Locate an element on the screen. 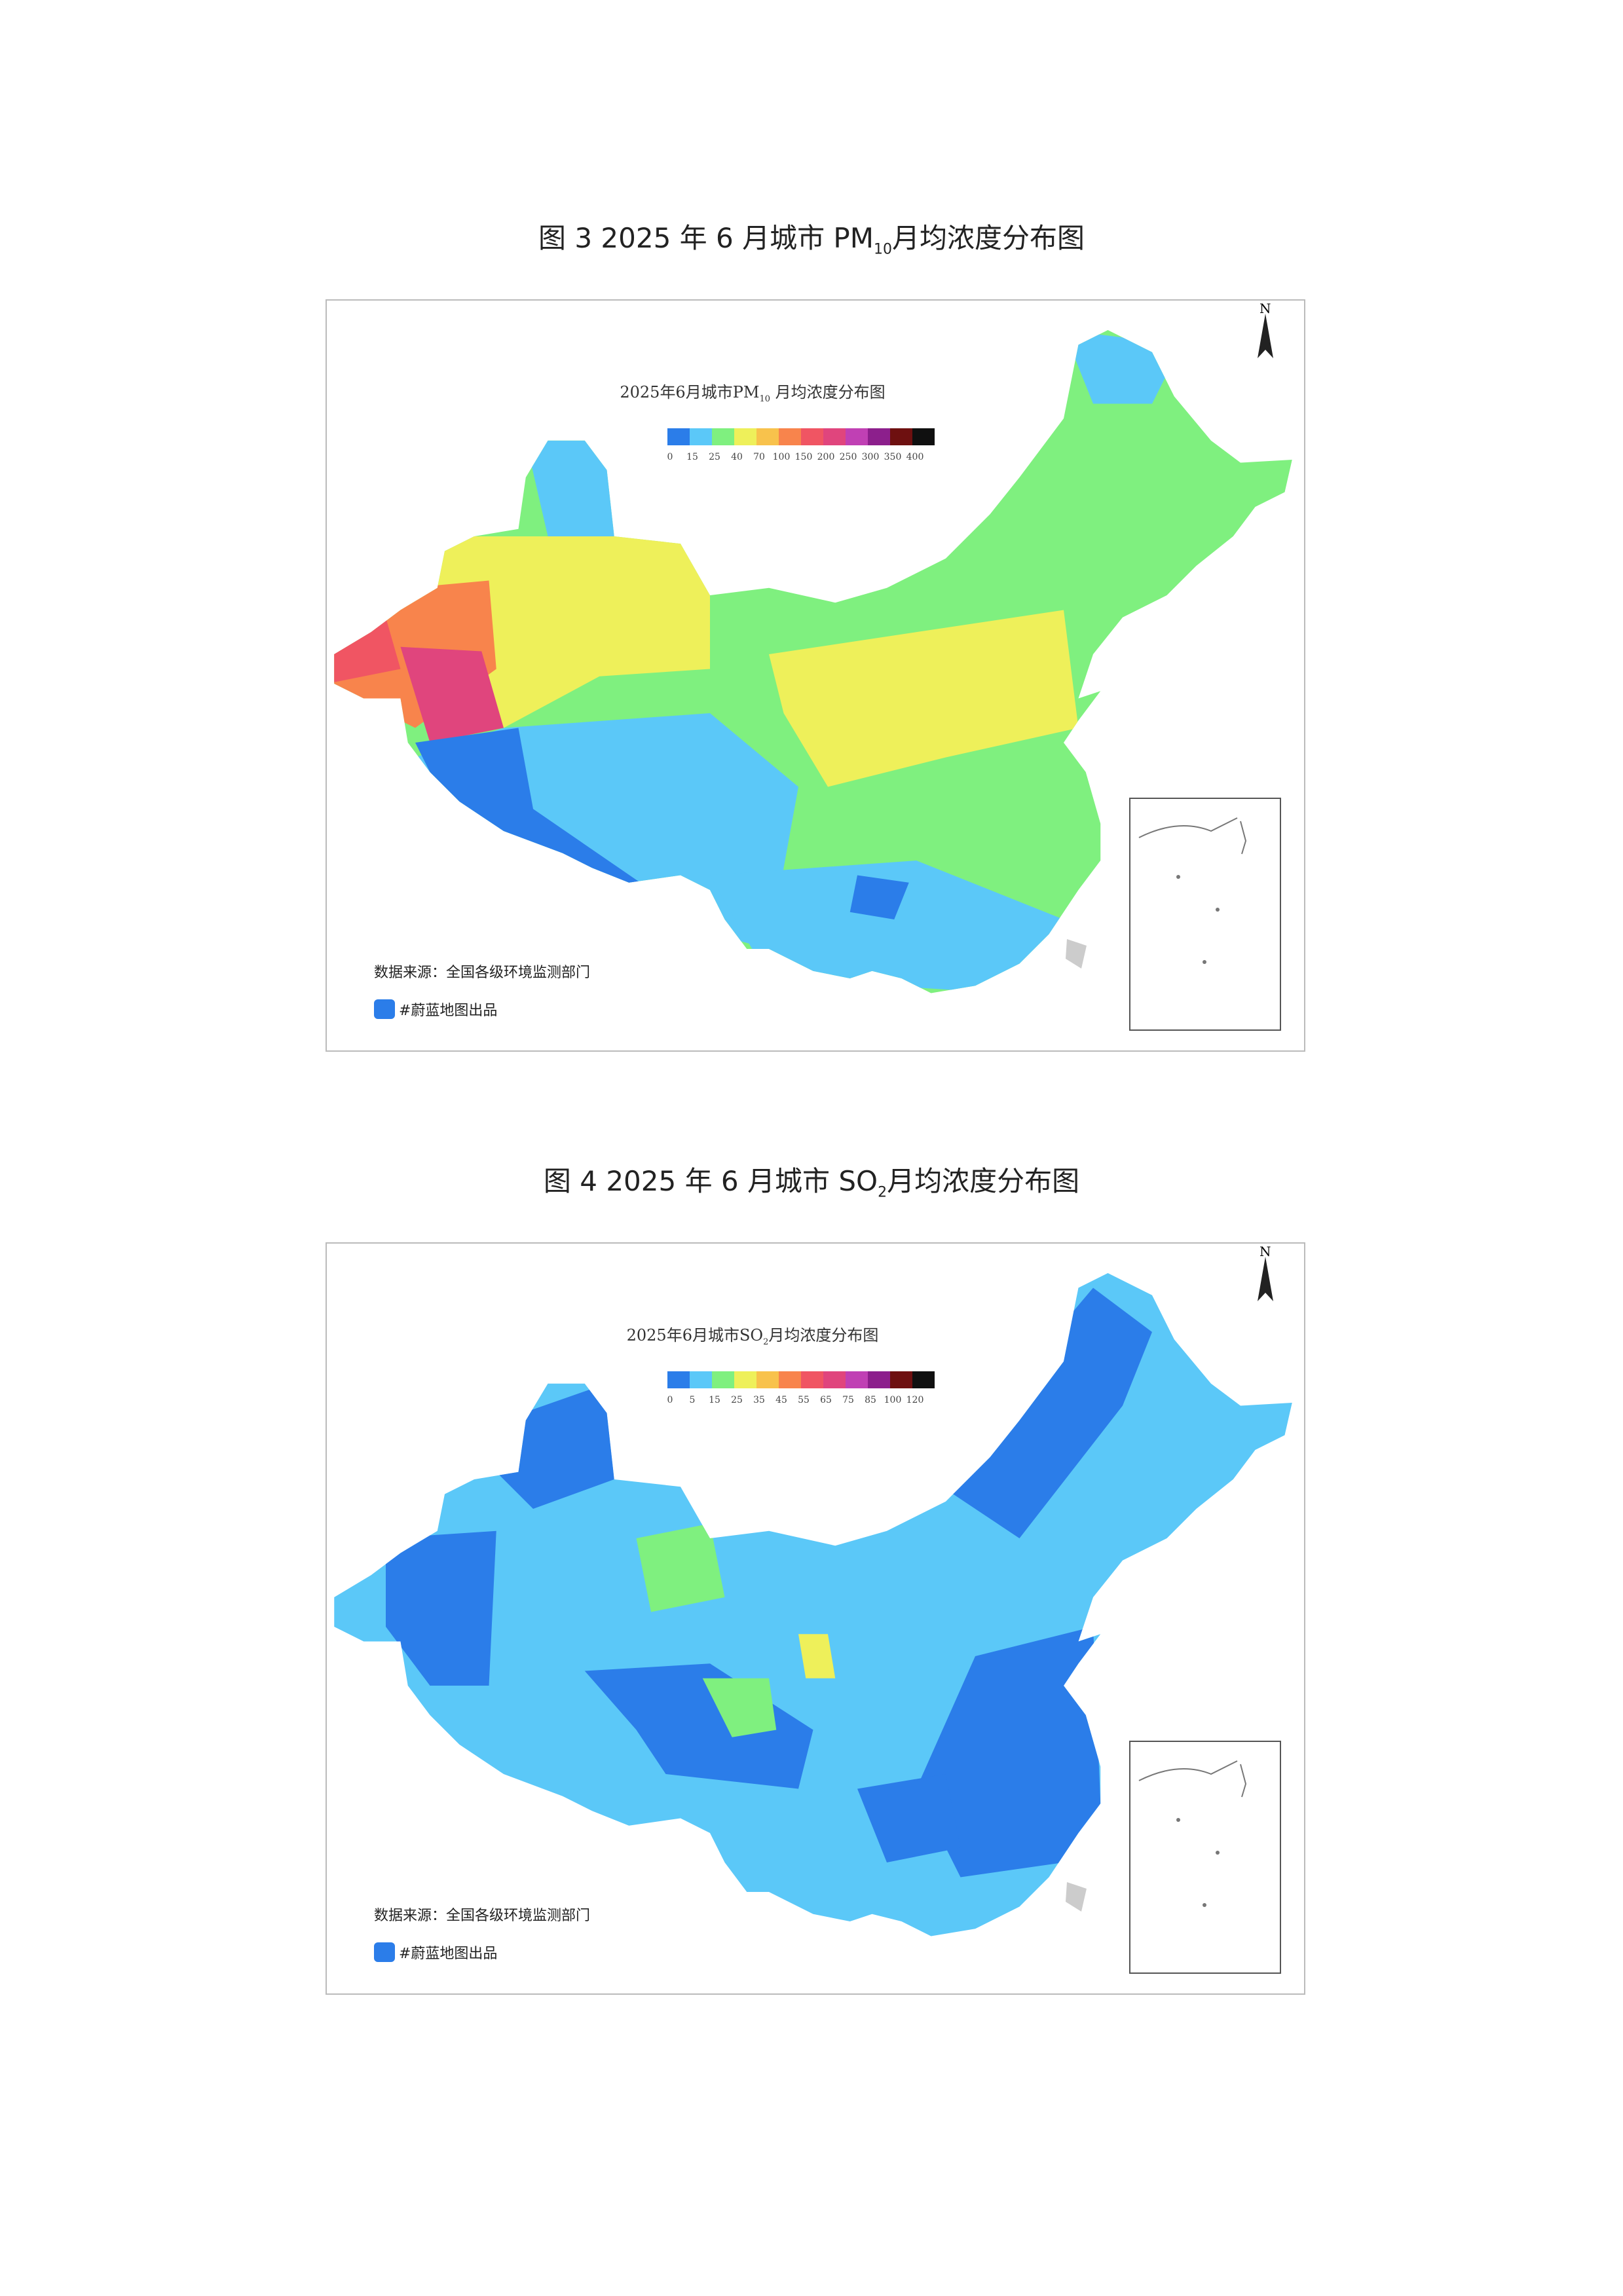 This screenshot has height=2296, width=1623. legend-label: 250 is located at coordinates (848, 457).